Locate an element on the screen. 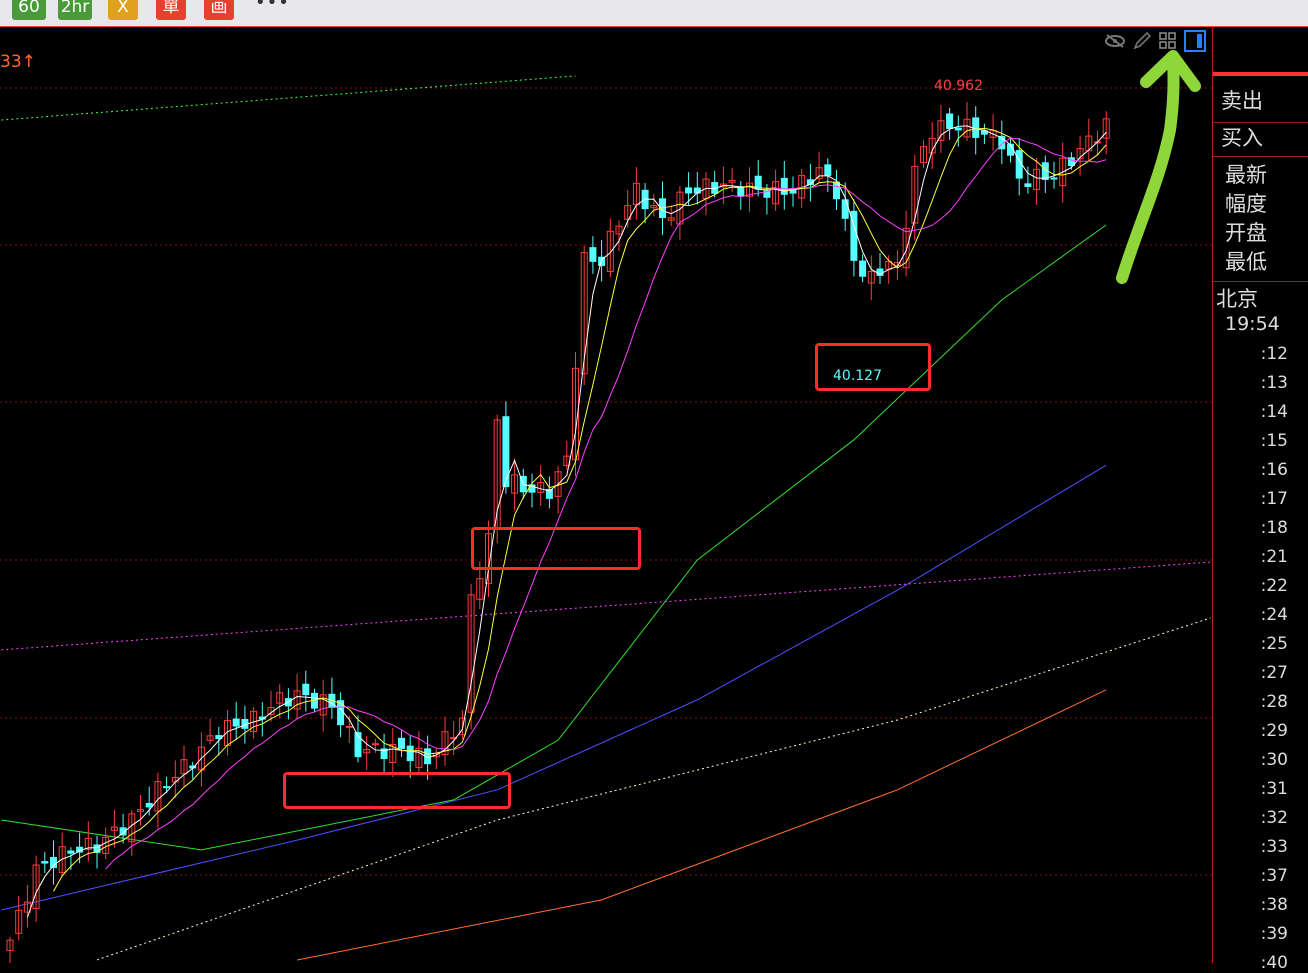 The height and width of the screenshot is (973, 1308). buy-label: 买入 is located at coordinates (1242, 138).